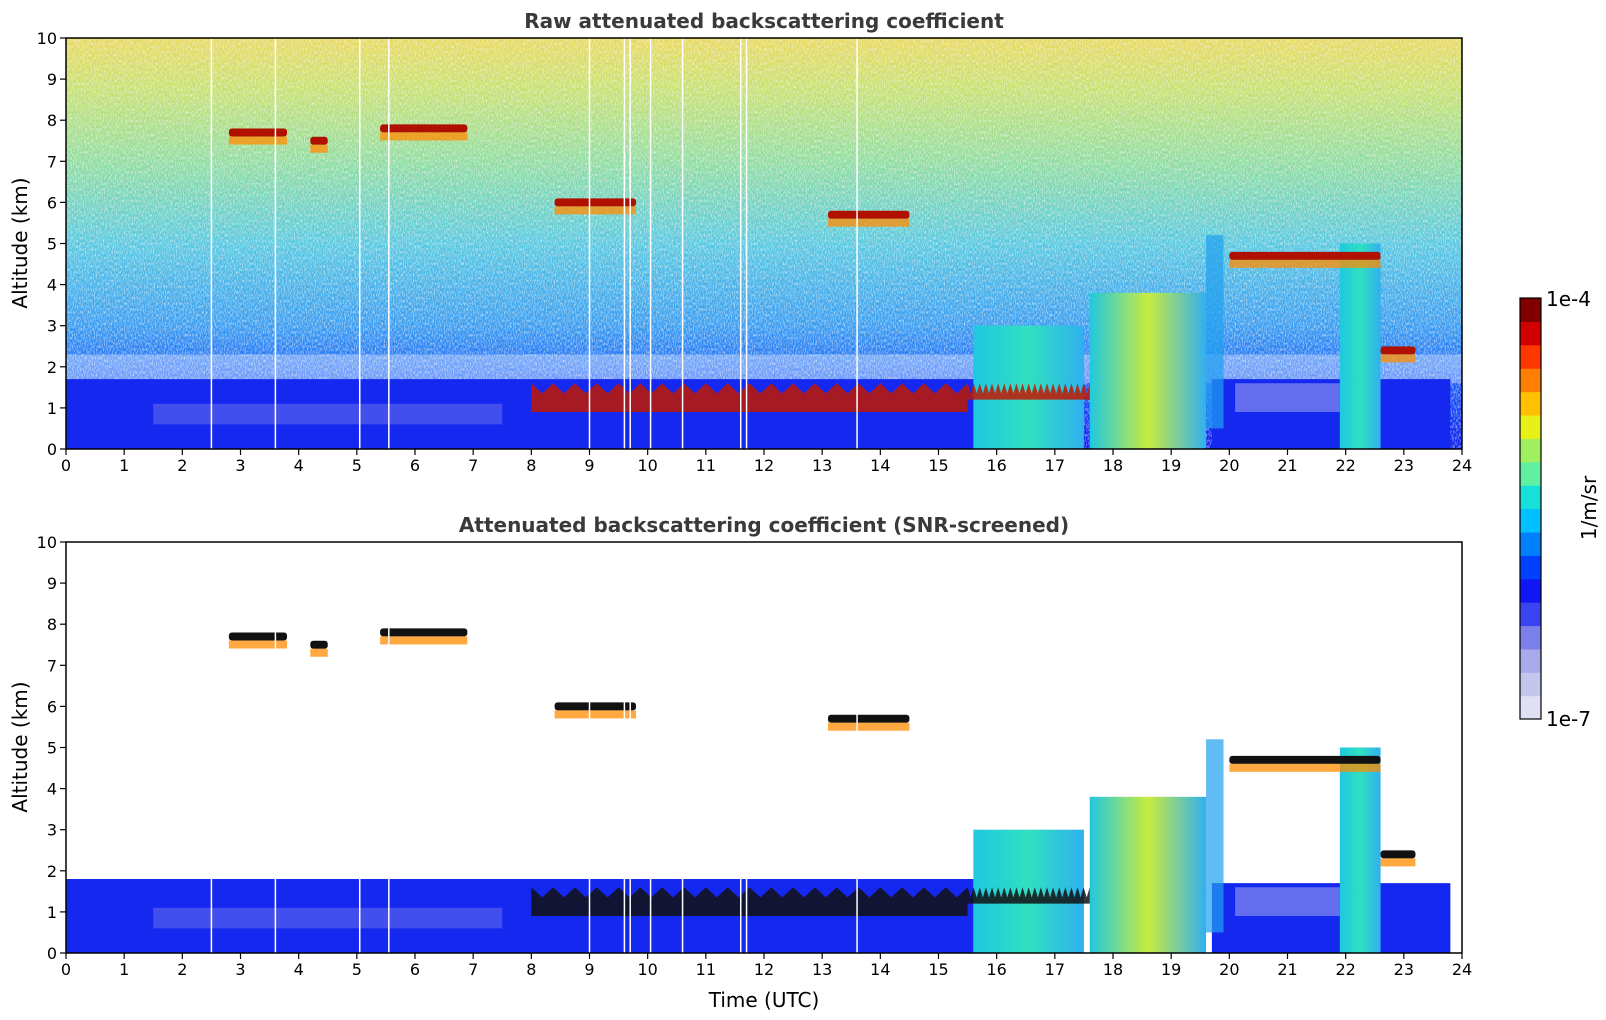 The width and height of the screenshot is (1606, 1020). Describe the element at coordinates (415, 969) in the screenshot. I see `x-tick-label: 6` at that location.